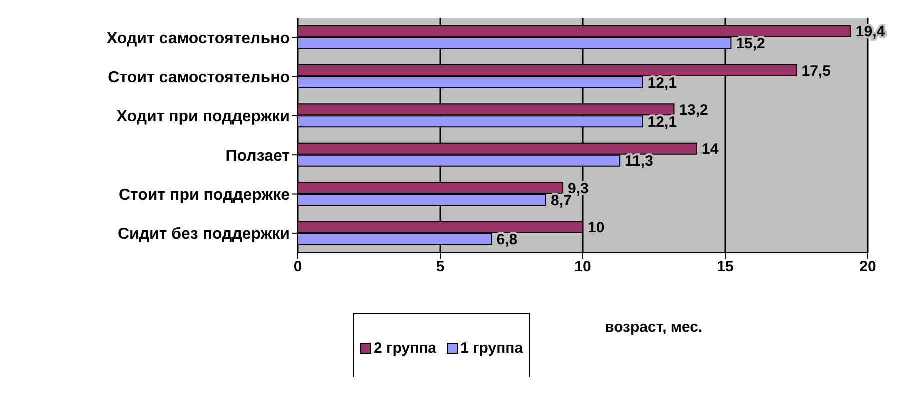  What do you see at coordinates (203, 117) in the screenshot?
I see `y-tick-label: Ходит при поддержки` at bounding box center [203, 117].